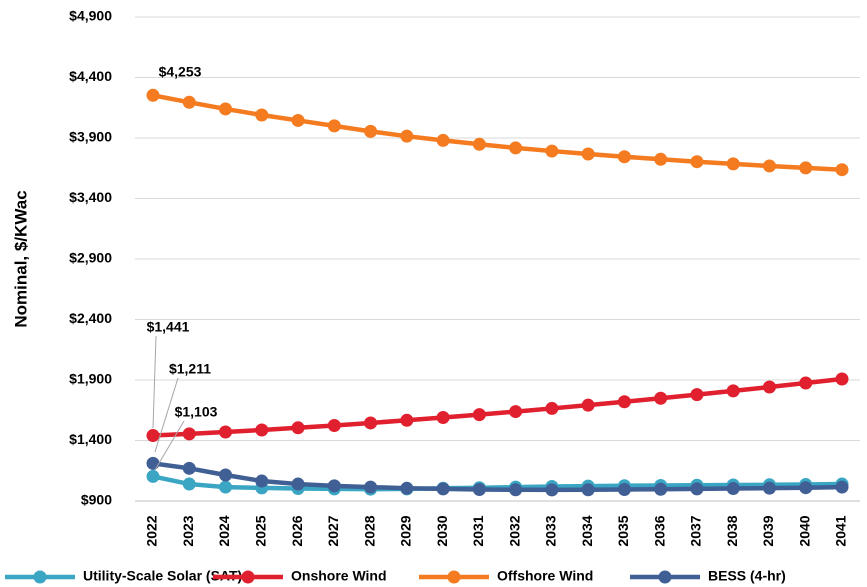 This screenshot has width=867, height=587. Describe the element at coordinates (90, 258) in the screenshot. I see `y-tick-label: $2,900` at that location.